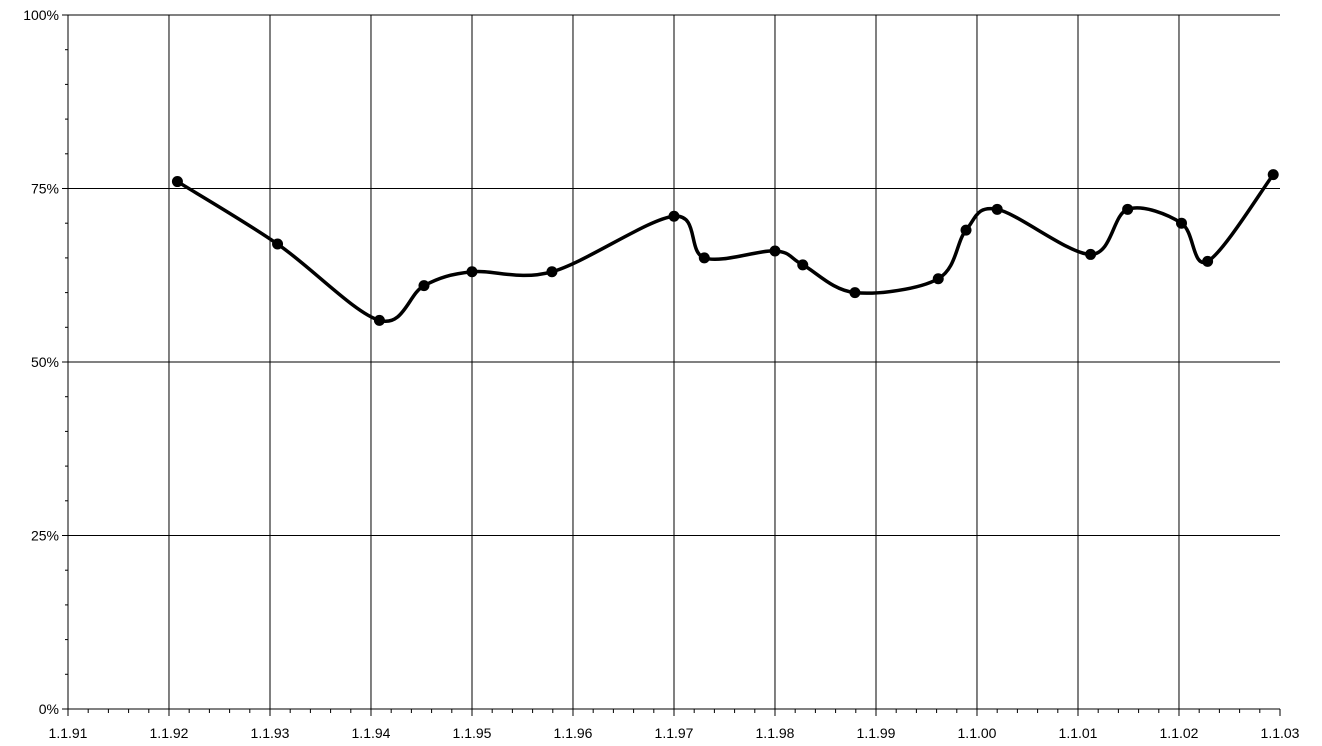 The image size is (1322, 746). Describe the element at coordinates (270, 733) in the screenshot. I see `x-tick-label: 1.1.93` at that location.